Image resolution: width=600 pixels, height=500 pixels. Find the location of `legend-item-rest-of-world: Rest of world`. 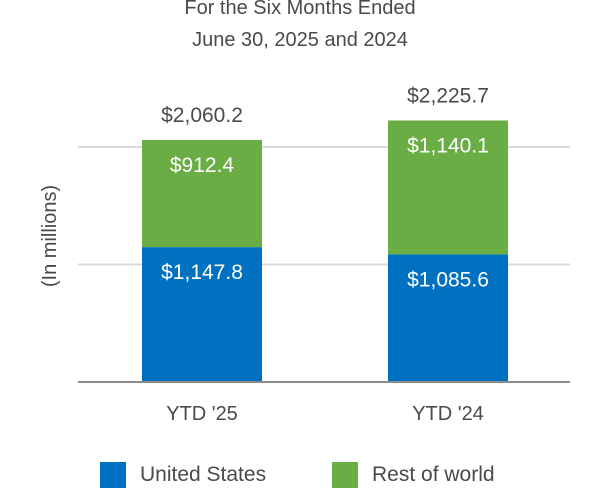

legend-item-rest-of-world: Rest of world is located at coordinates (413, 475).